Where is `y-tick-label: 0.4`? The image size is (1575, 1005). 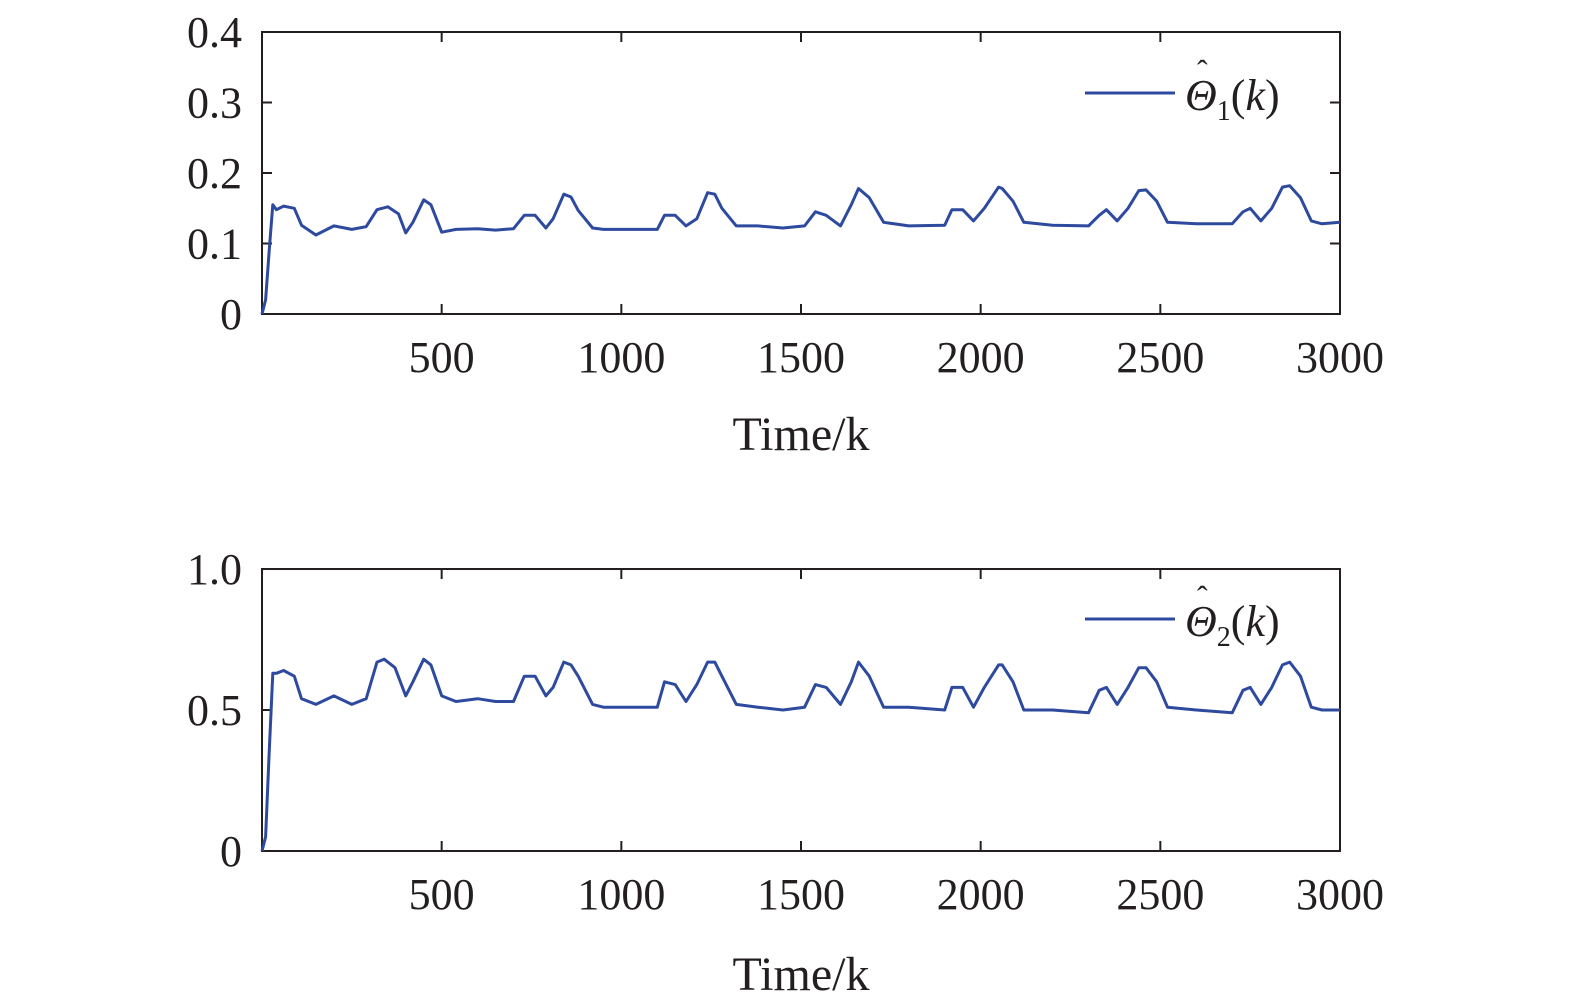 y-tick-label: 0.4 is located at coordinates (214, 32).